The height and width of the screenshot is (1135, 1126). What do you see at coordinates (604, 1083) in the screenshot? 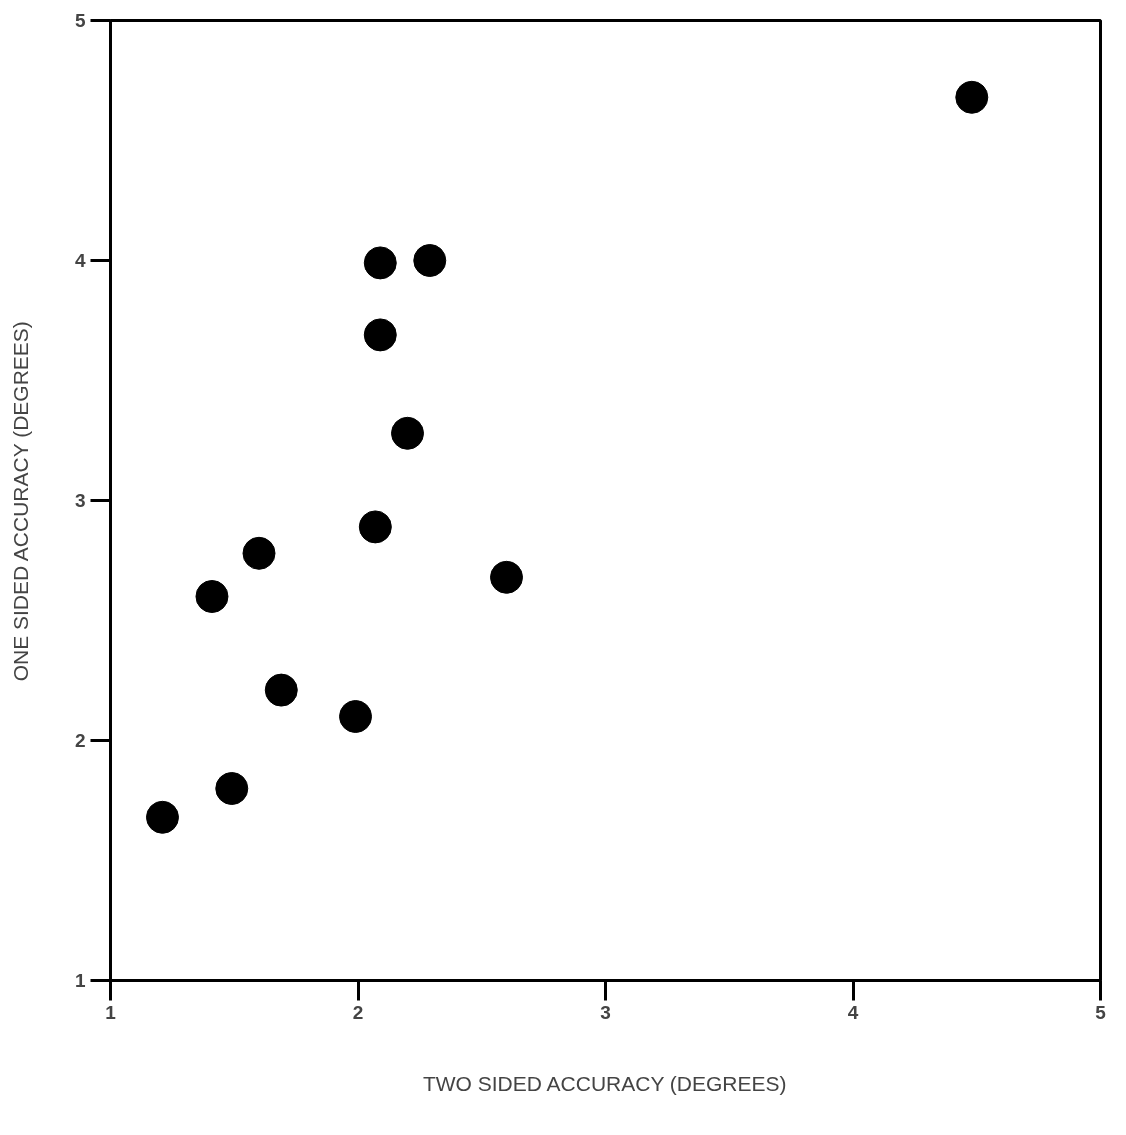
I see `x-axis-title: TWO SIDED ACCURACY (DEGREES)` at bounding box center [604, 1083].